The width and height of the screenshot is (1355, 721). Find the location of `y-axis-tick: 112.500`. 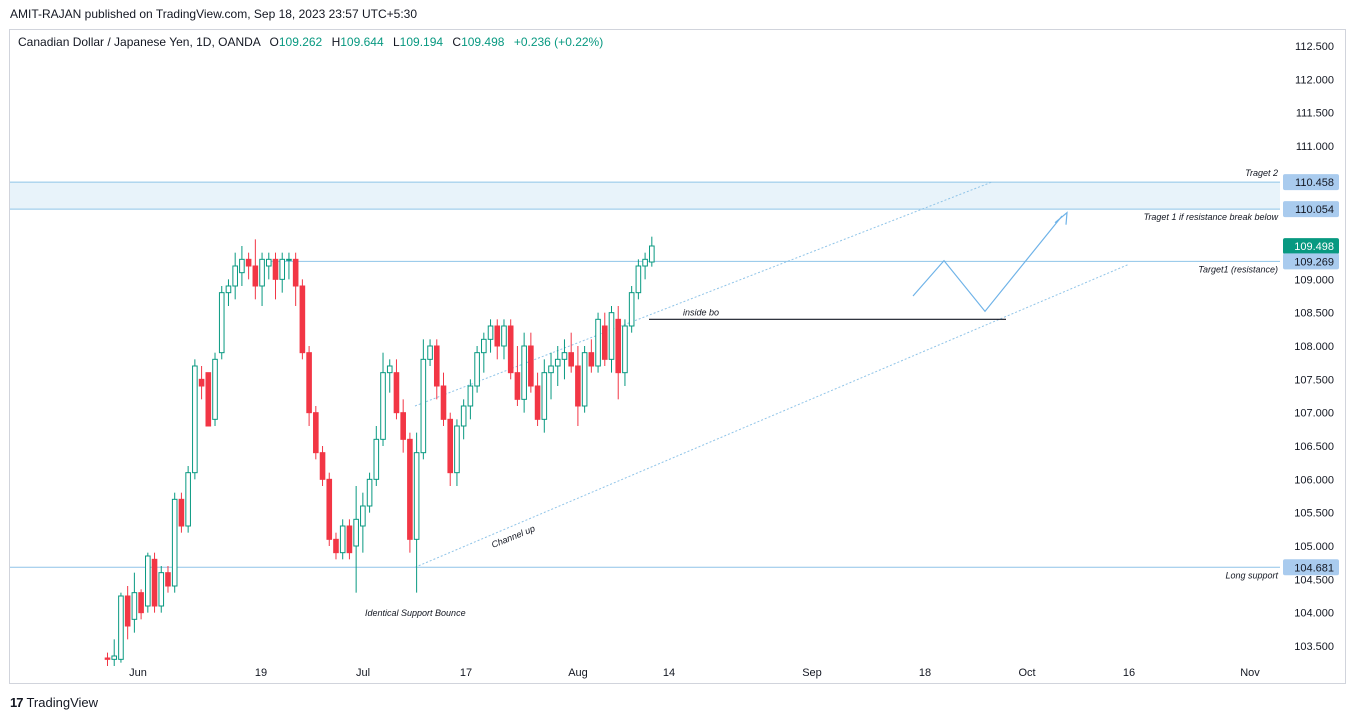

y-axis-tick: 112.500 is located at coordinates (1314, 47).